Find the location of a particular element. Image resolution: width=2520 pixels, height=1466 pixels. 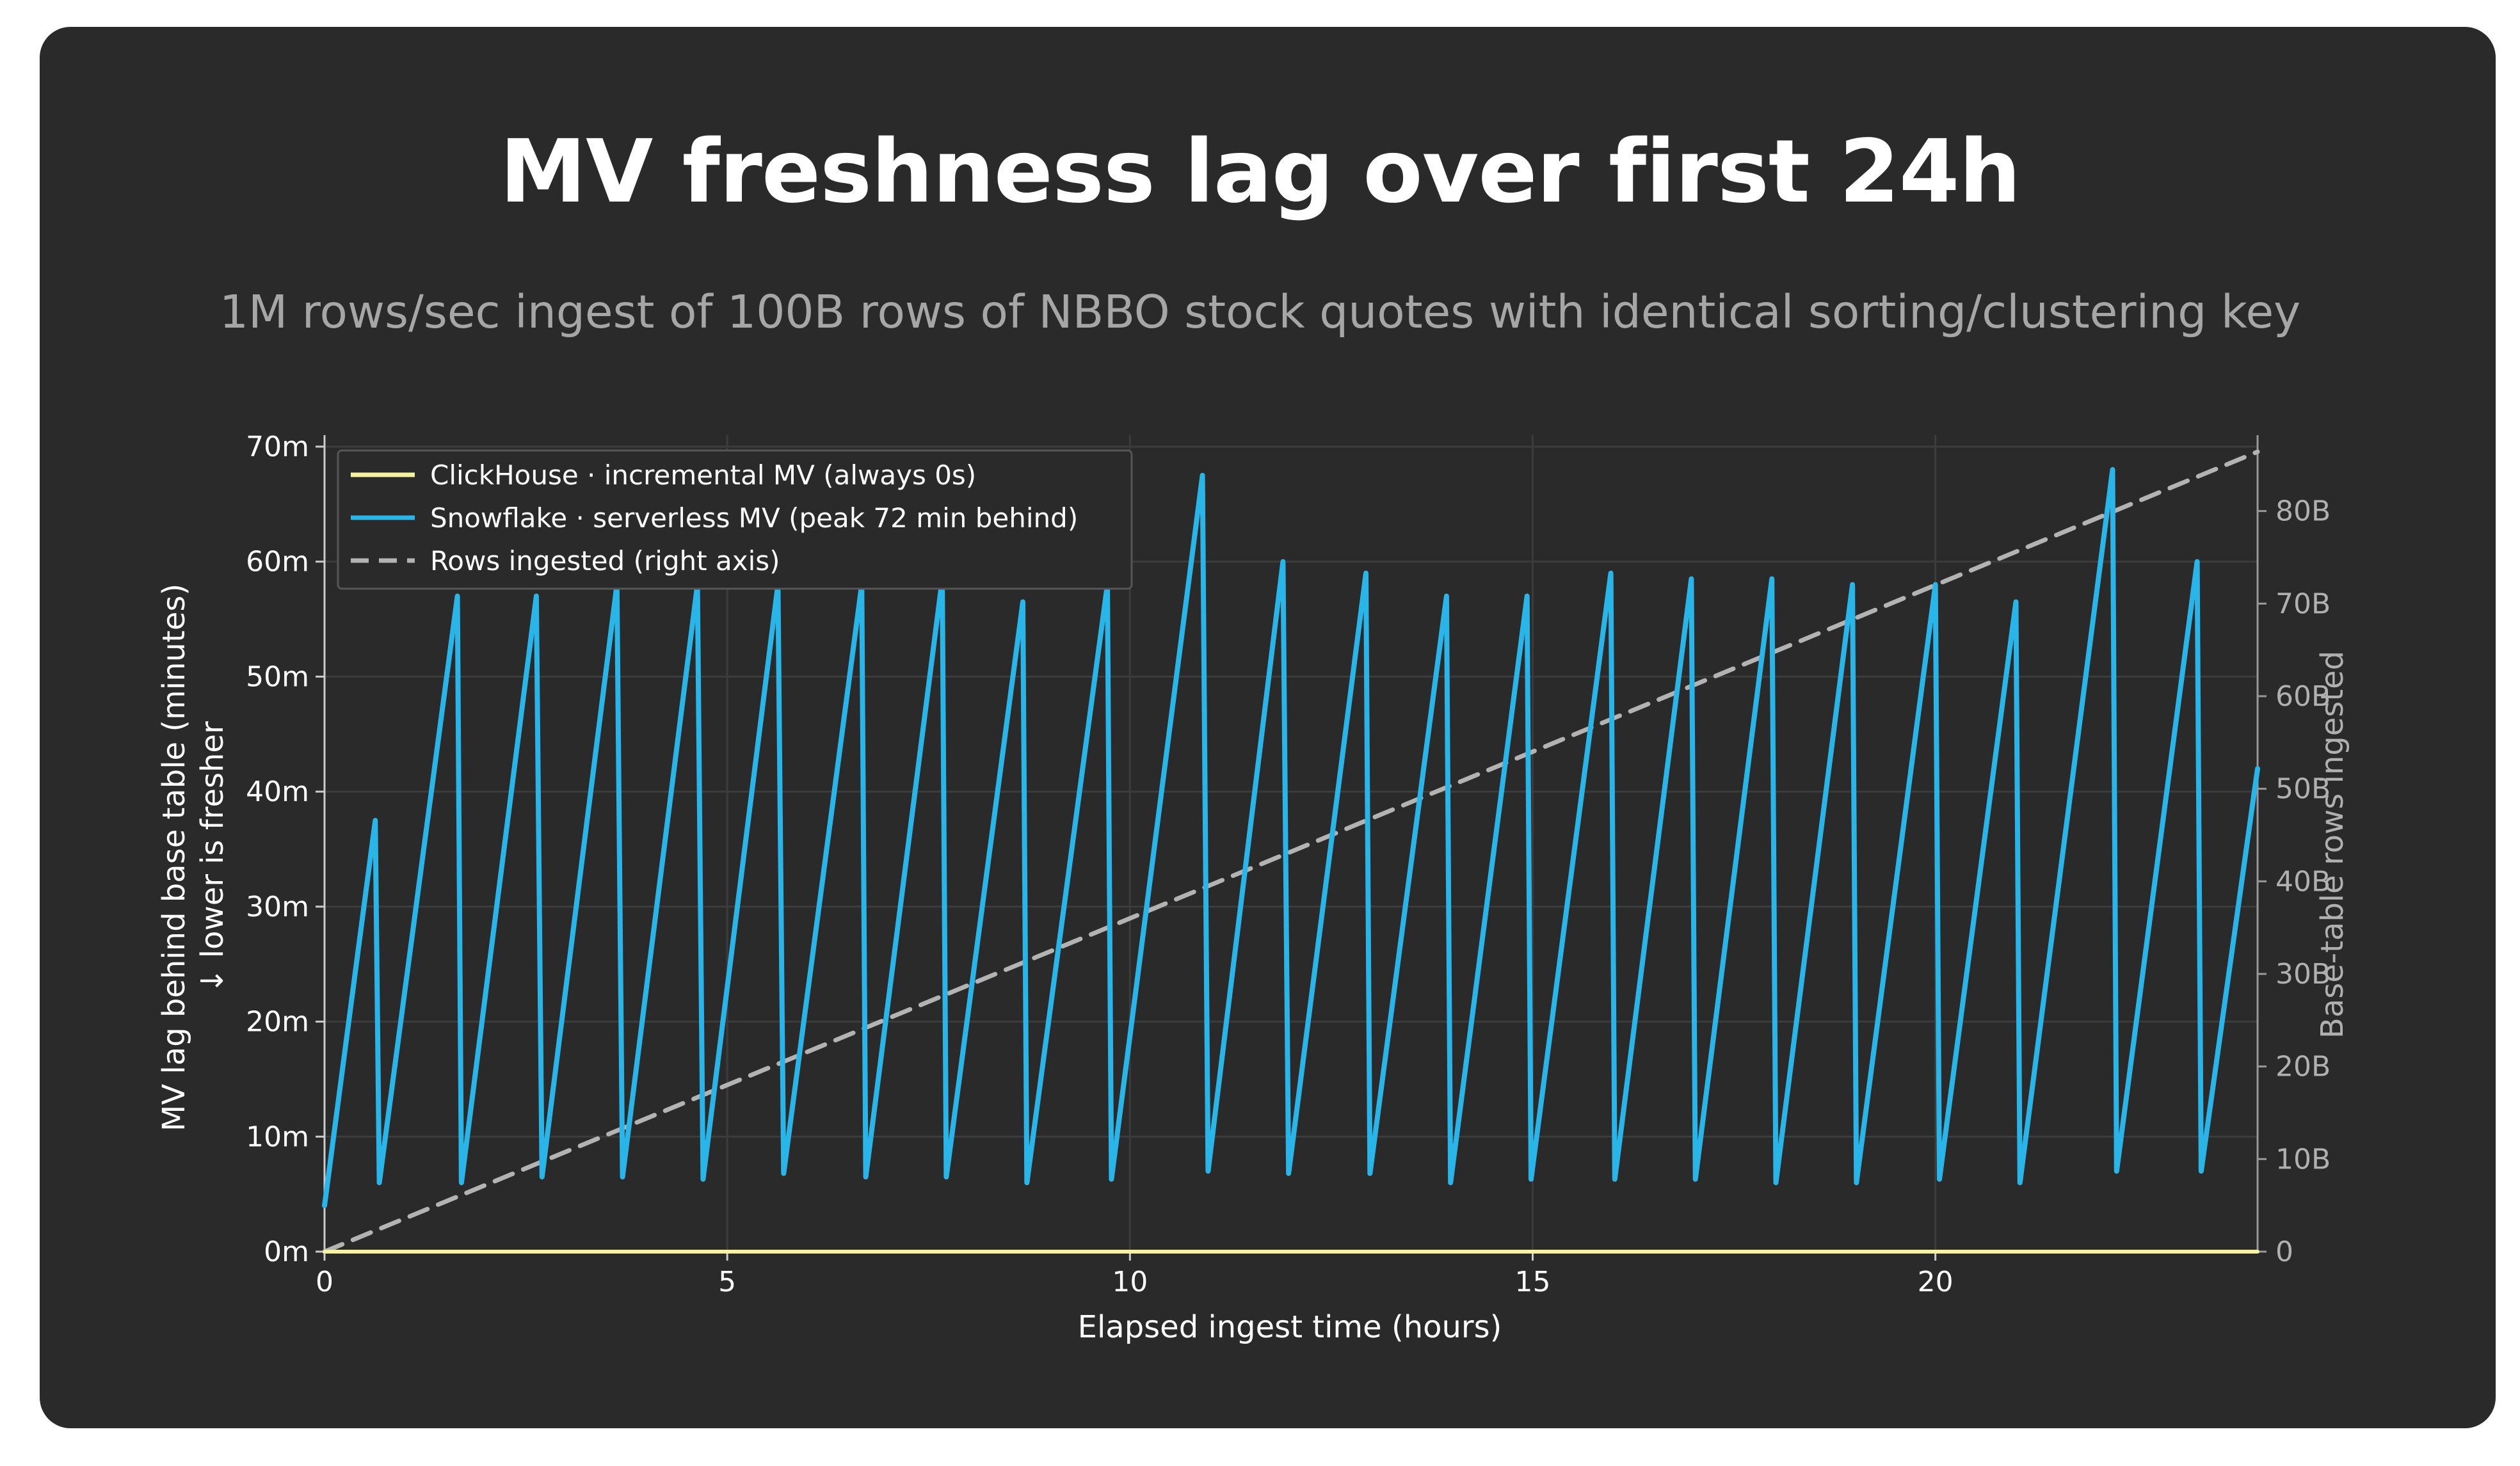

y2-tick-label: 70B is located at coordinates (2303, 603).